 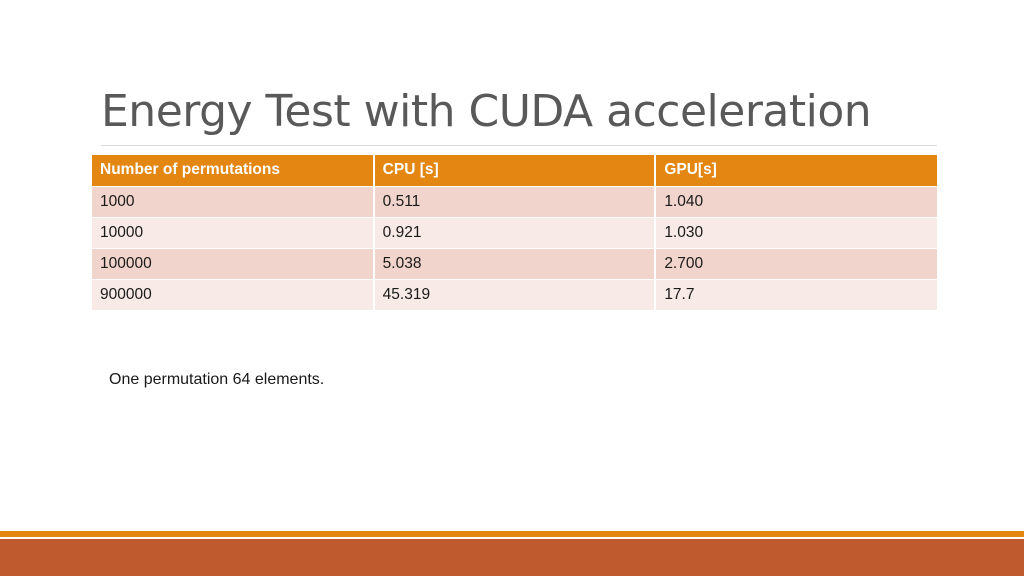 I want to click on cell-permutations: 1000, so click(x=233, y=202).